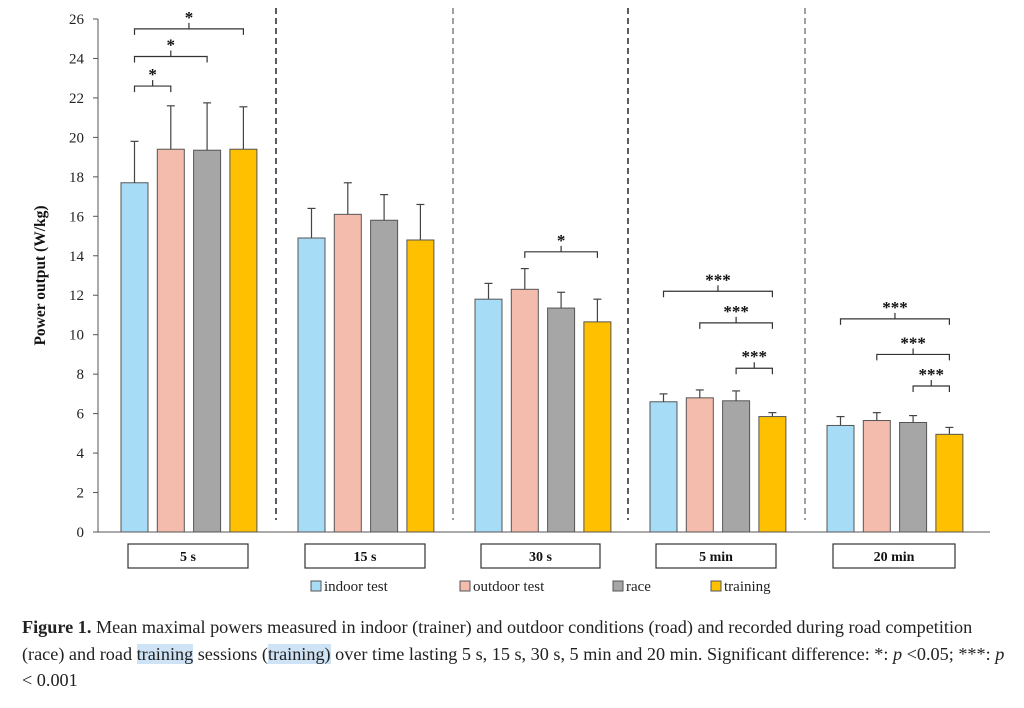 The width and height of the screenshot is (1024, 708). What do you see at coordinates (57, 627) in the screenshot?
I see `caption-label: Figure 1.` at bounding box center [57, 627].